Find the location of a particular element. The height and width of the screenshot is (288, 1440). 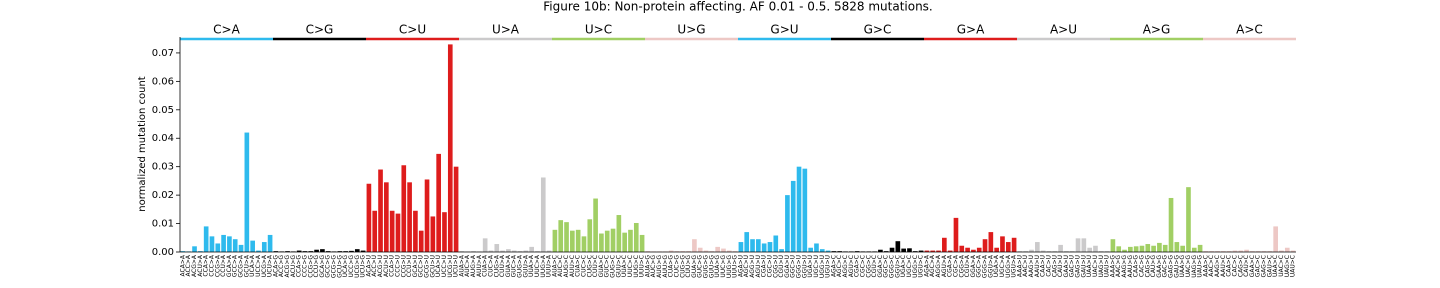

x-tick-label: ACG>G is located at coordinates (287, 266).